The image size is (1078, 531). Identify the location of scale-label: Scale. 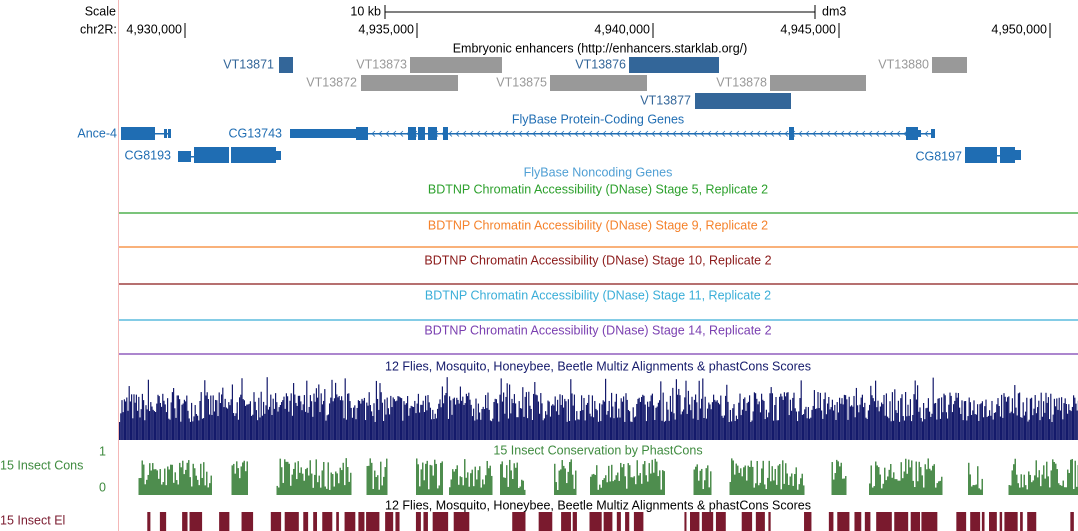
(100, 11).